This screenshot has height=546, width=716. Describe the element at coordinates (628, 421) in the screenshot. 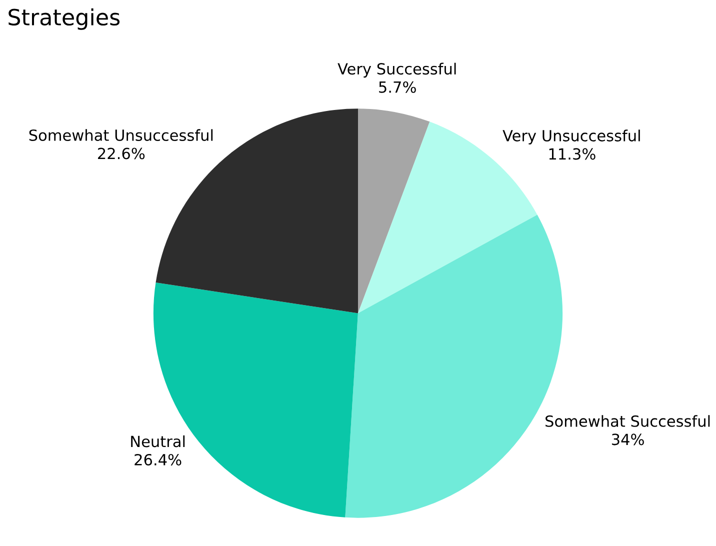

I see `slice-label: Somewhat Successful` at that location.